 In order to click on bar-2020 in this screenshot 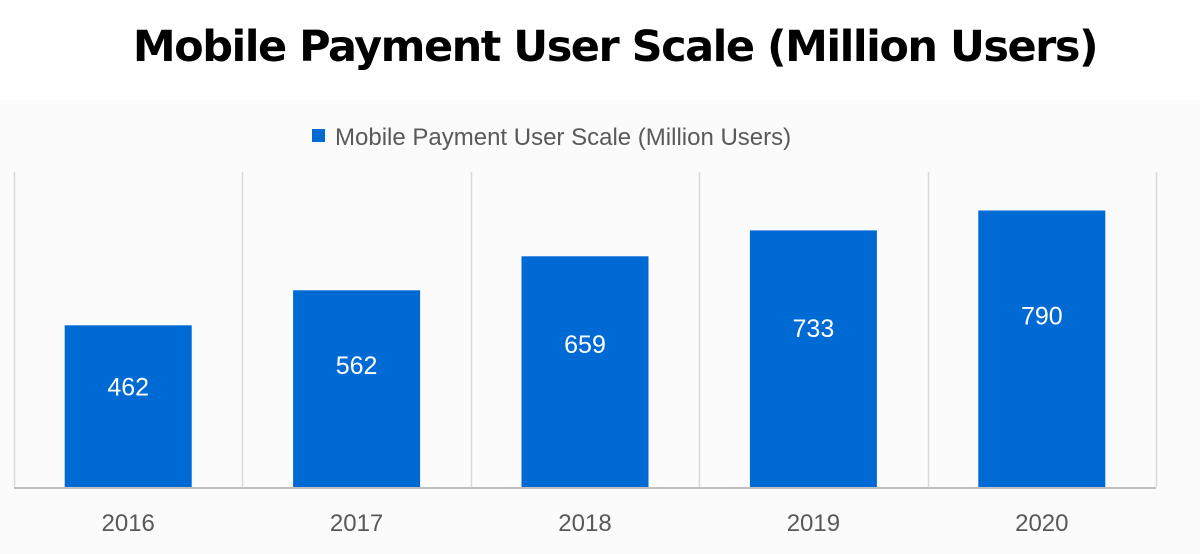, I will do `click(1042, 348)`.